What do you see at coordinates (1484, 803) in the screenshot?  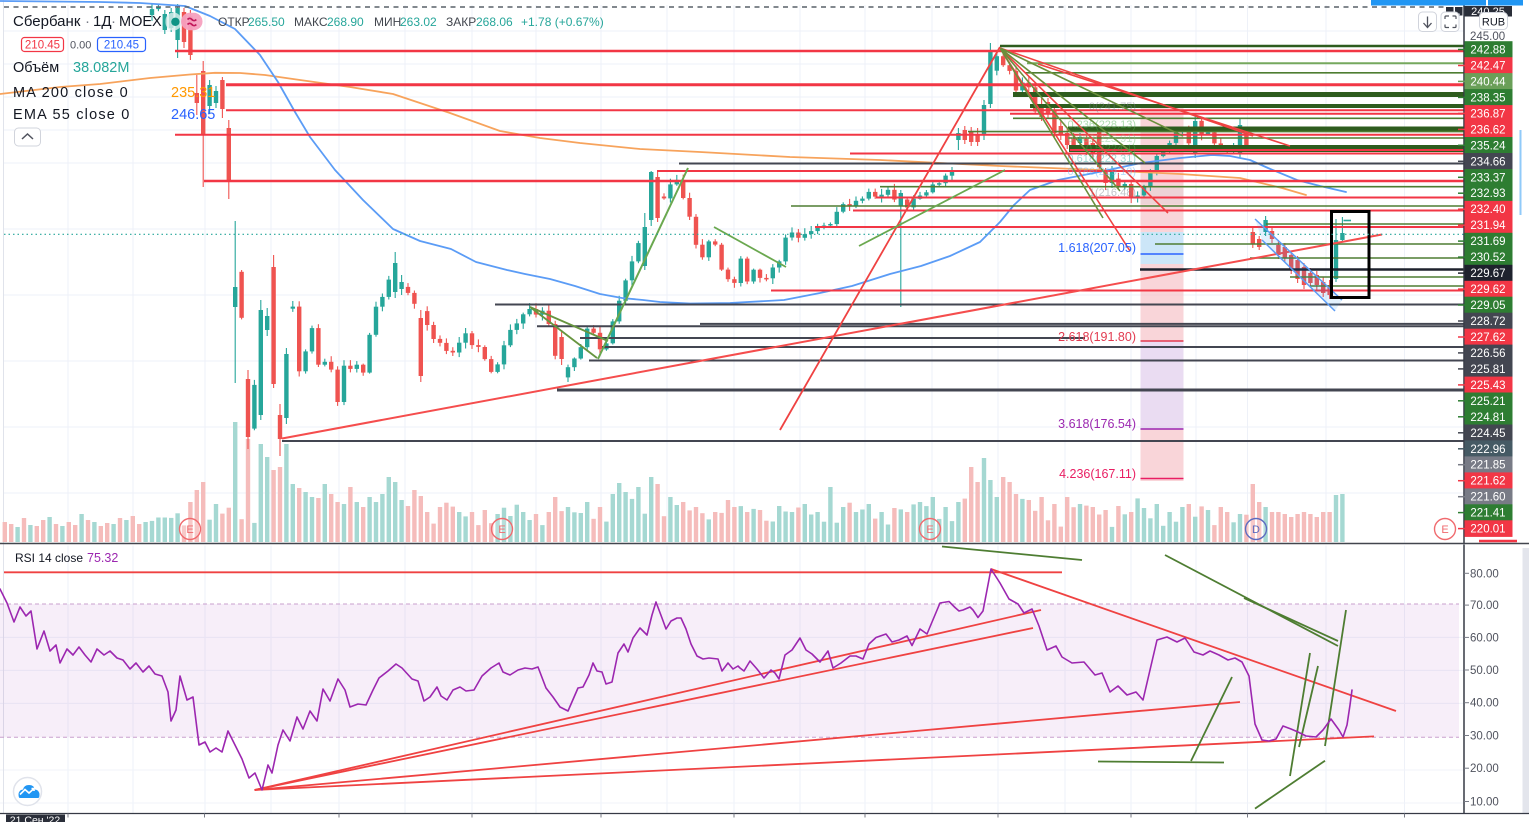 I see `svg-text: 10.00` at bounding box center [1484, 803].